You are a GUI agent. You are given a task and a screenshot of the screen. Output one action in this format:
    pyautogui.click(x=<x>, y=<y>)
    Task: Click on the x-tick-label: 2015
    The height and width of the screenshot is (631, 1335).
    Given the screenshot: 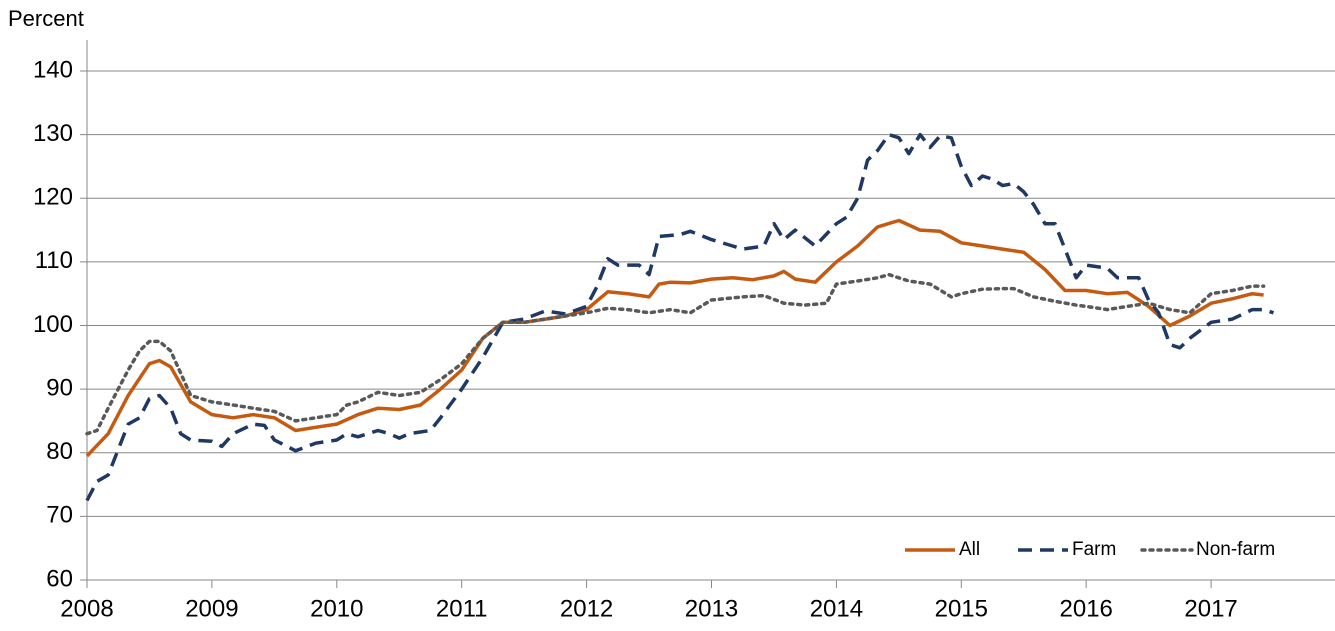 What is the action you would take?
    pyautogui.click(x=961, y=608)
    